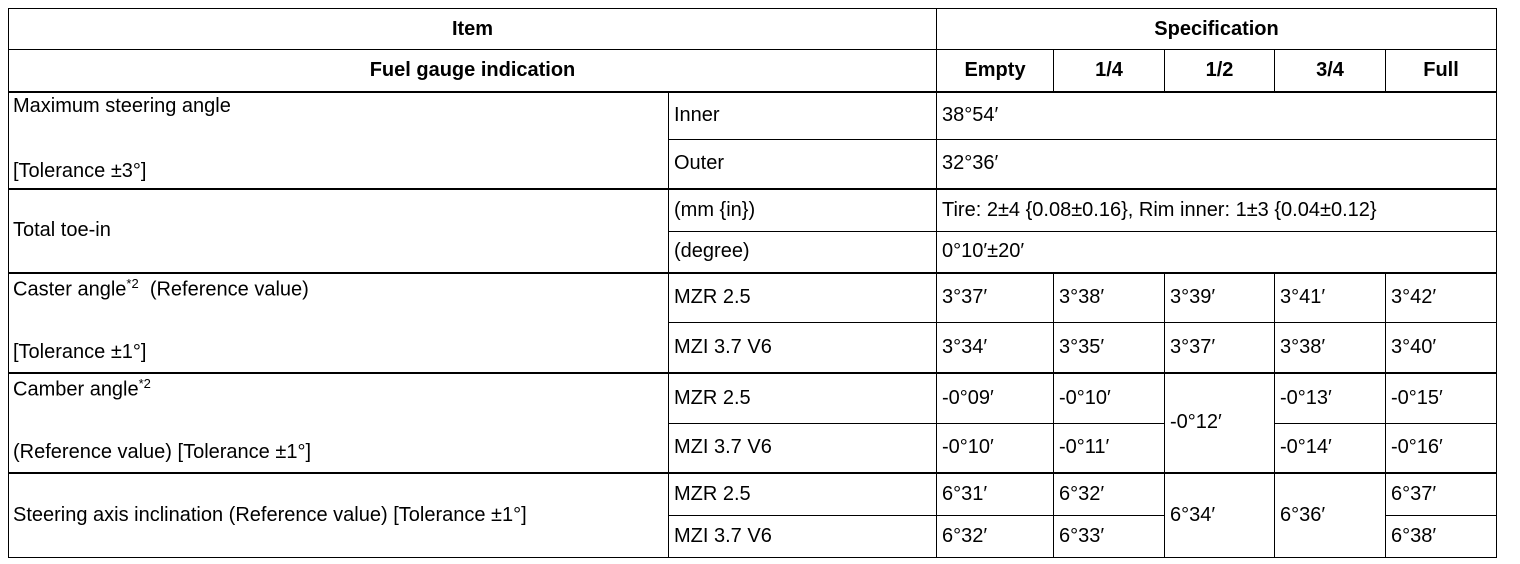  What do you see at coordinates (472, 29) in the screenshot?
I see `header-item: Item` at bounding box center [472, 29].